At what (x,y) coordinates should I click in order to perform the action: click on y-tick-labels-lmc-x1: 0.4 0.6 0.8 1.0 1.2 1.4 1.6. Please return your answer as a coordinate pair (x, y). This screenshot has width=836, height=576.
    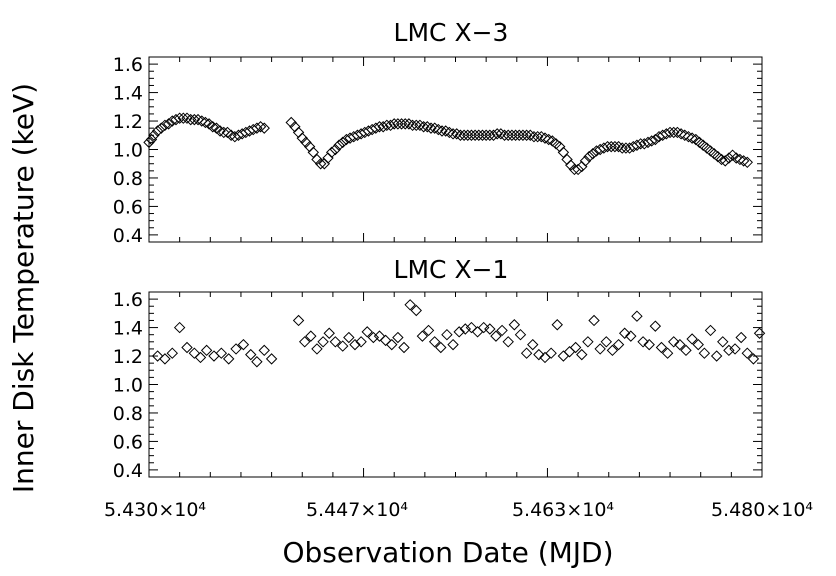
    Looking at the image, I should click on (128, 385).